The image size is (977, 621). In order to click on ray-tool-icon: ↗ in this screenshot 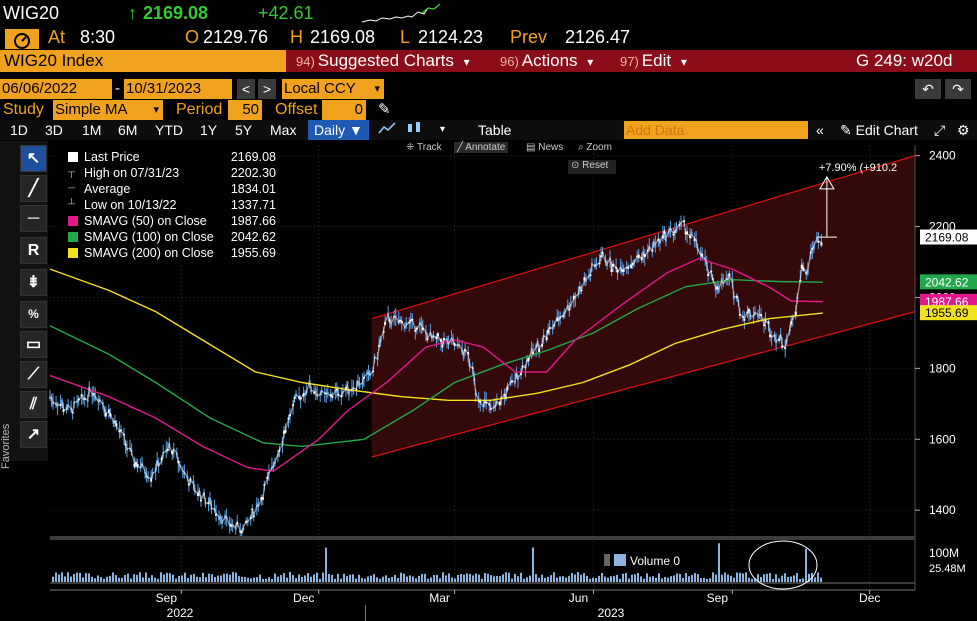, I will do `click(33, 434)`.